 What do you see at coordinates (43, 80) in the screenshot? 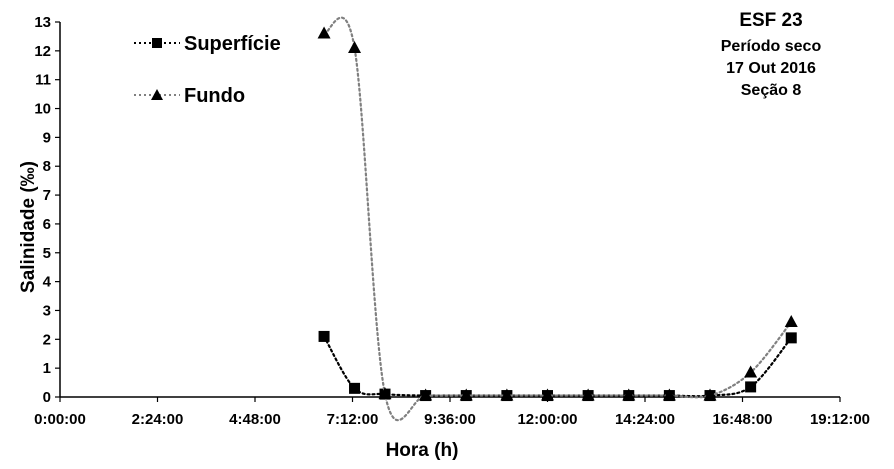
I see `y-tick-label: 11` at bounding box center [43, 80].